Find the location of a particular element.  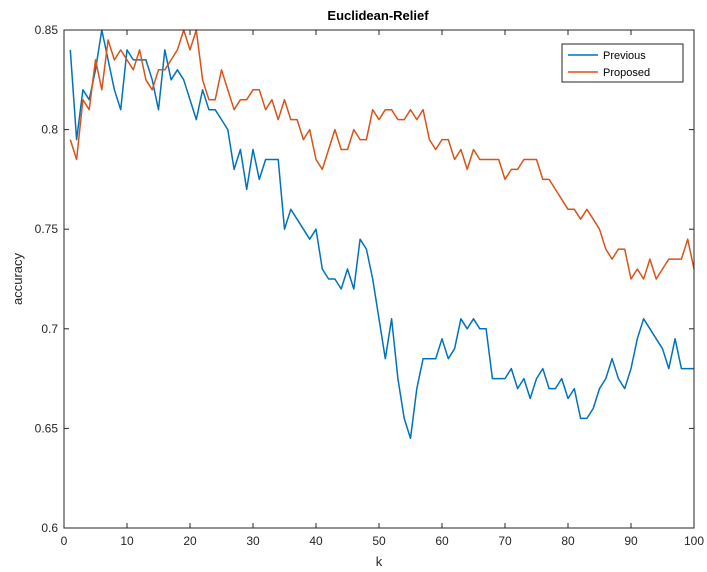

x-tick-label: 90 is located at coordinates (631, 541).